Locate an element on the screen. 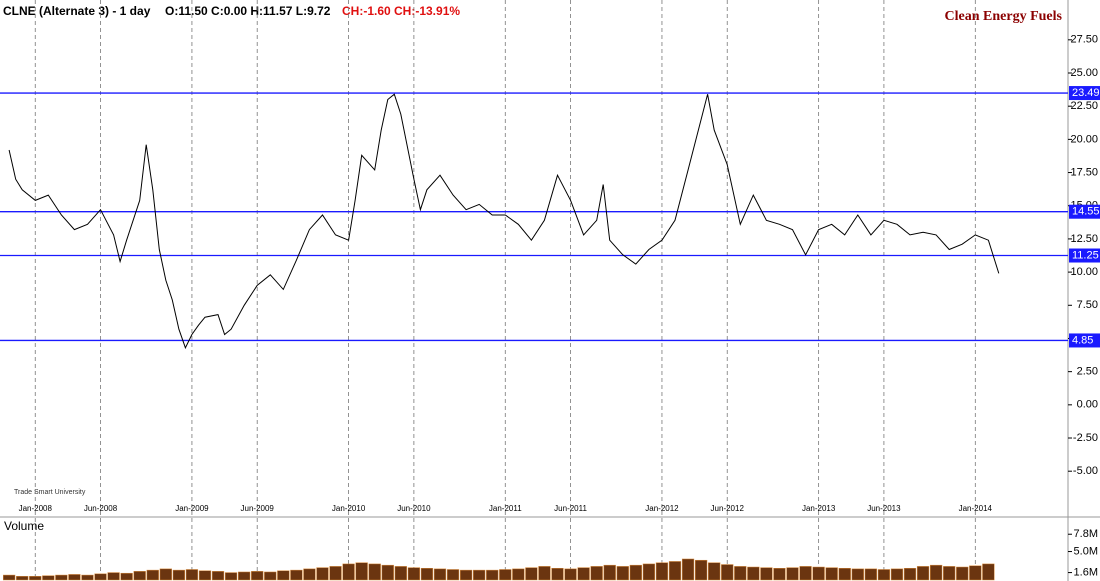 The image size is (1100, 581). y-tick-label: 25.00 is located at coordinates (1084, 73).